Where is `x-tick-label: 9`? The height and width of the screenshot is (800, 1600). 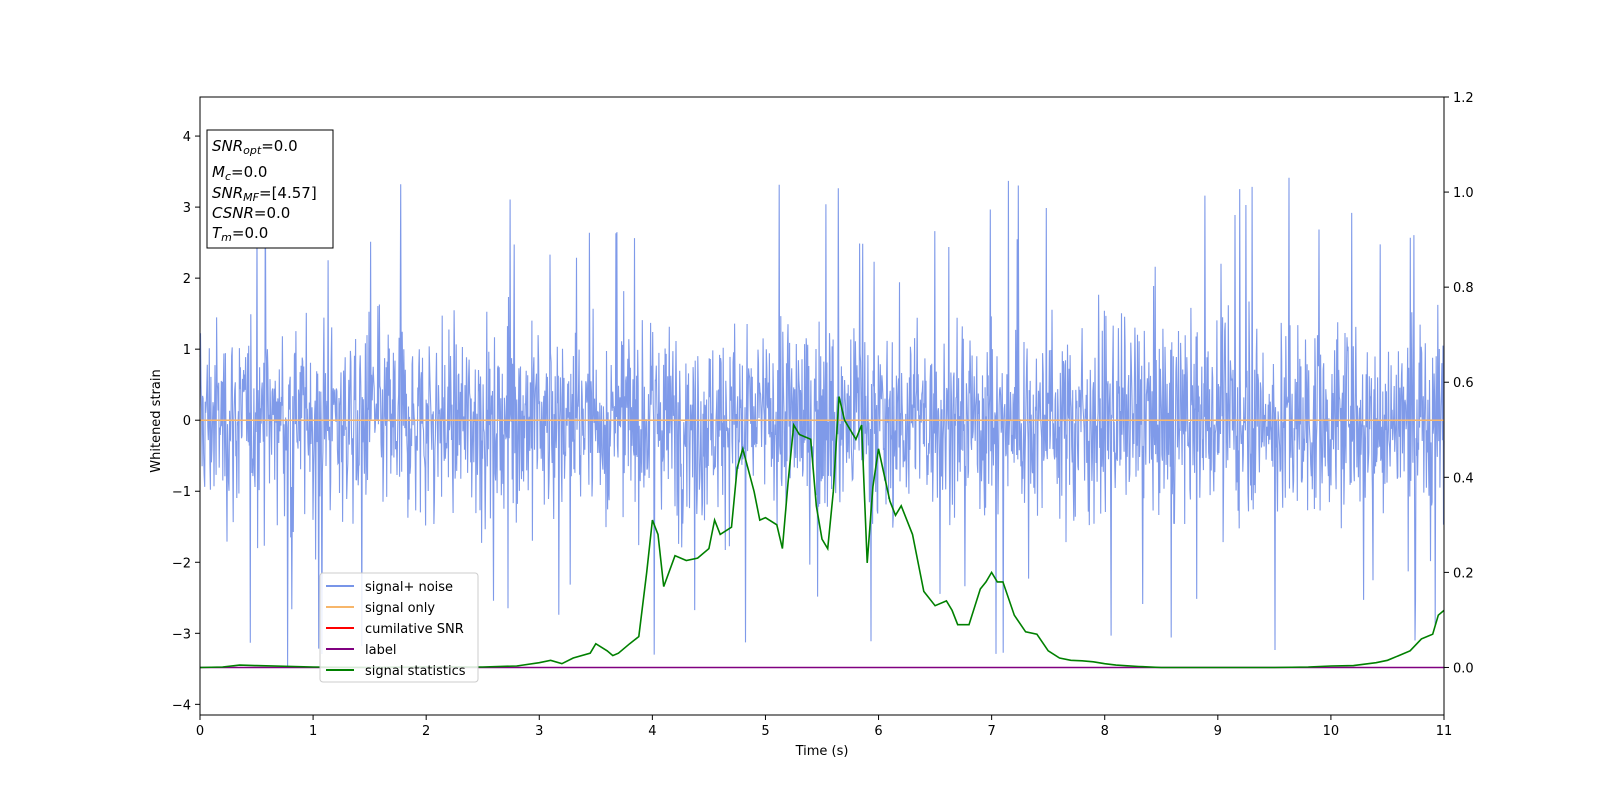
x-tick-label: 9 is located at coordinates (1218, 731).